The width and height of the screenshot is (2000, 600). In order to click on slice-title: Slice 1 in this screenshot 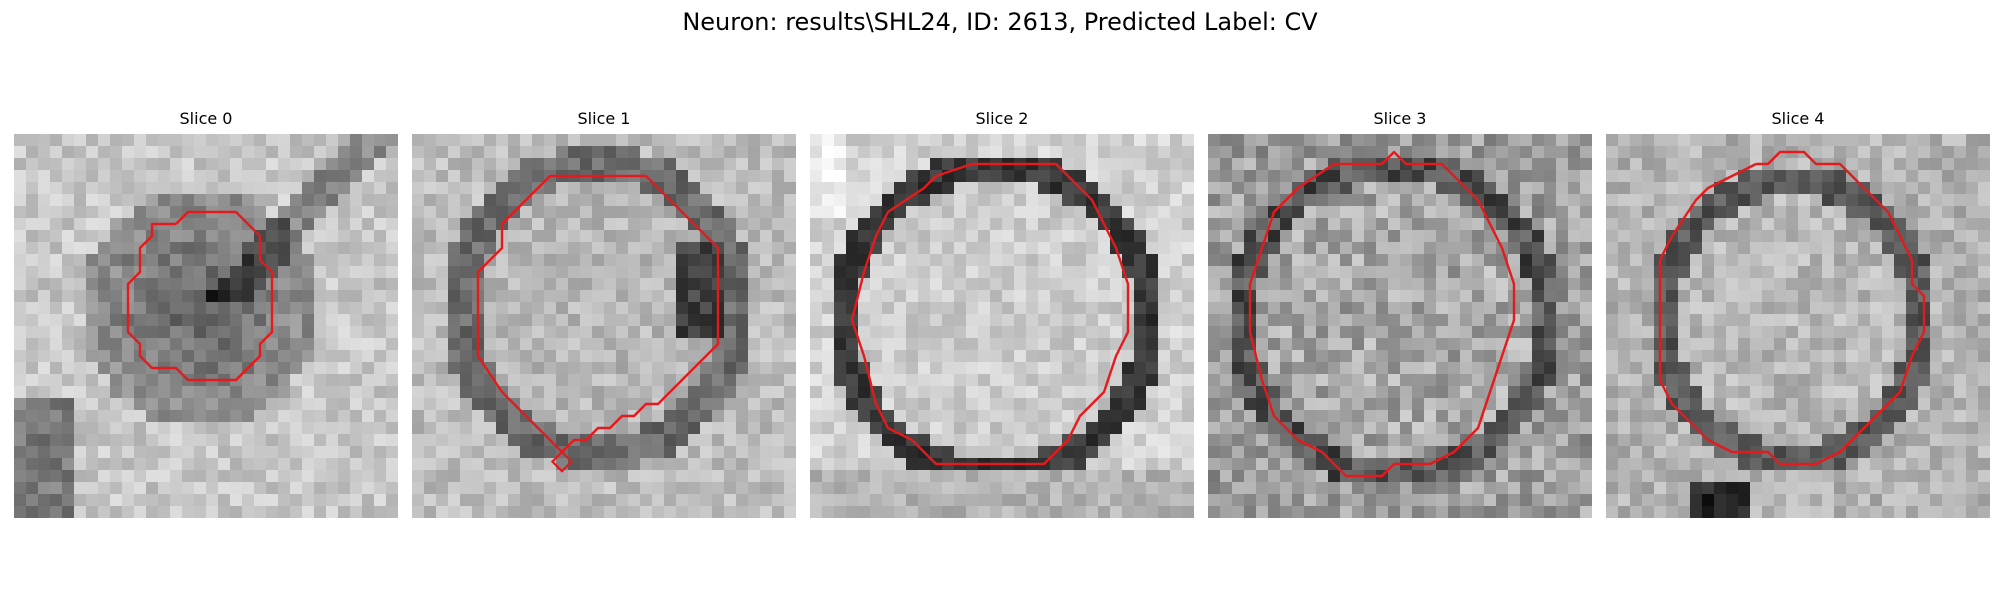, I will do `click(604, 118)`.